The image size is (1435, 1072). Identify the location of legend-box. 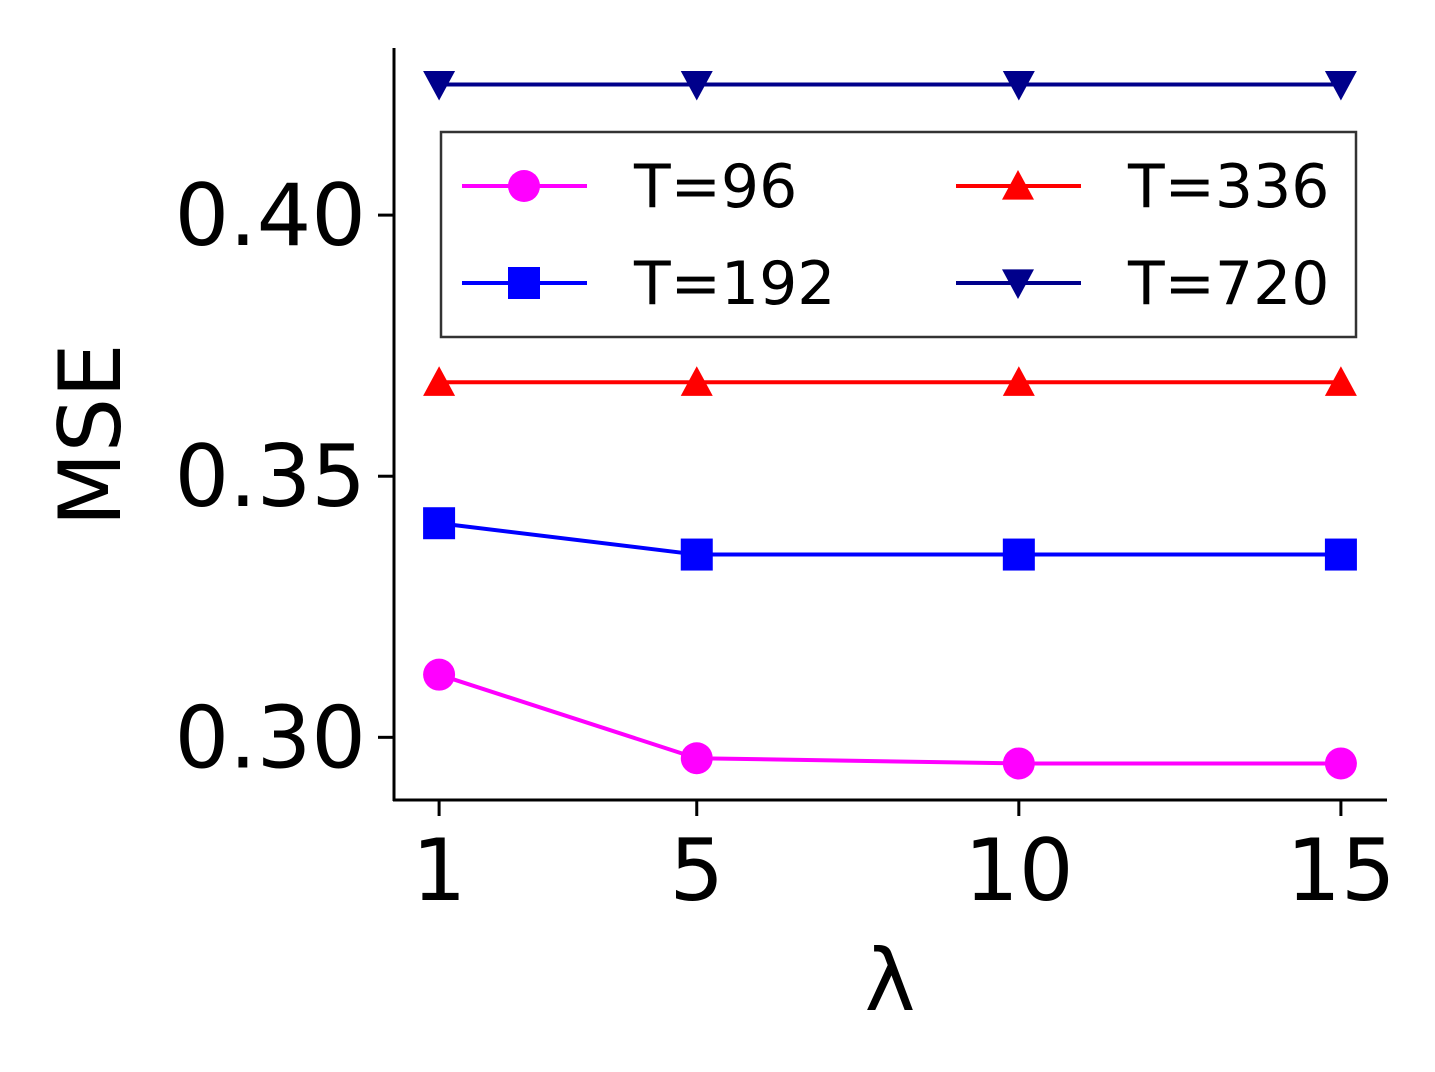
(898, 234).